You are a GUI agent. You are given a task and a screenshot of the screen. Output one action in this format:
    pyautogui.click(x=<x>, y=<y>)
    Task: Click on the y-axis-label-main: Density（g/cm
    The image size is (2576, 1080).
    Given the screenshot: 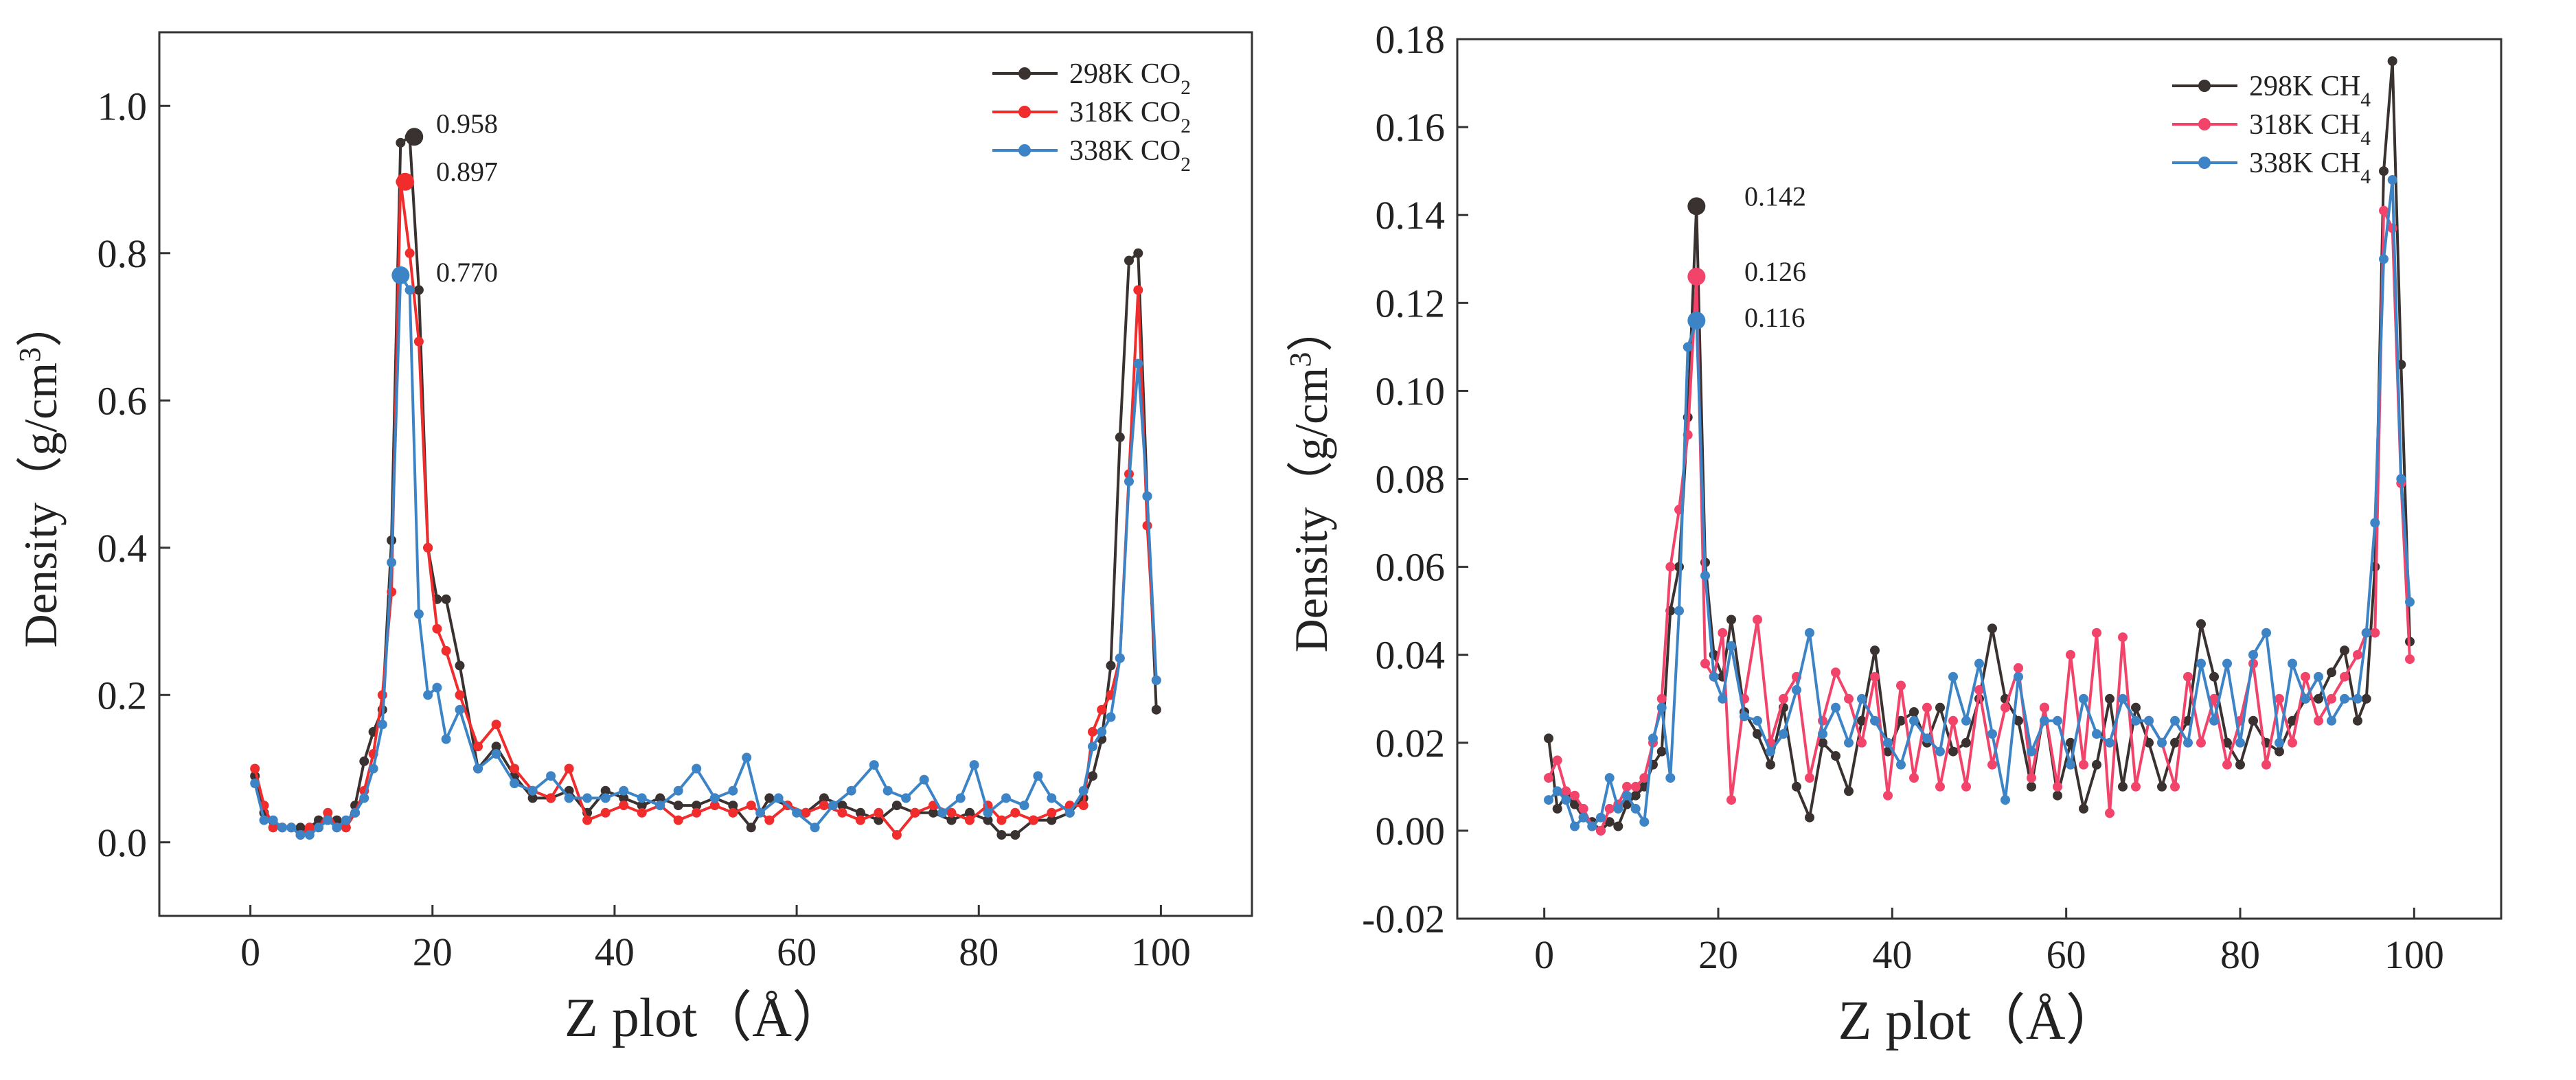 What is the action you would take?
    pyautogui.click(x=40, y=505)
    